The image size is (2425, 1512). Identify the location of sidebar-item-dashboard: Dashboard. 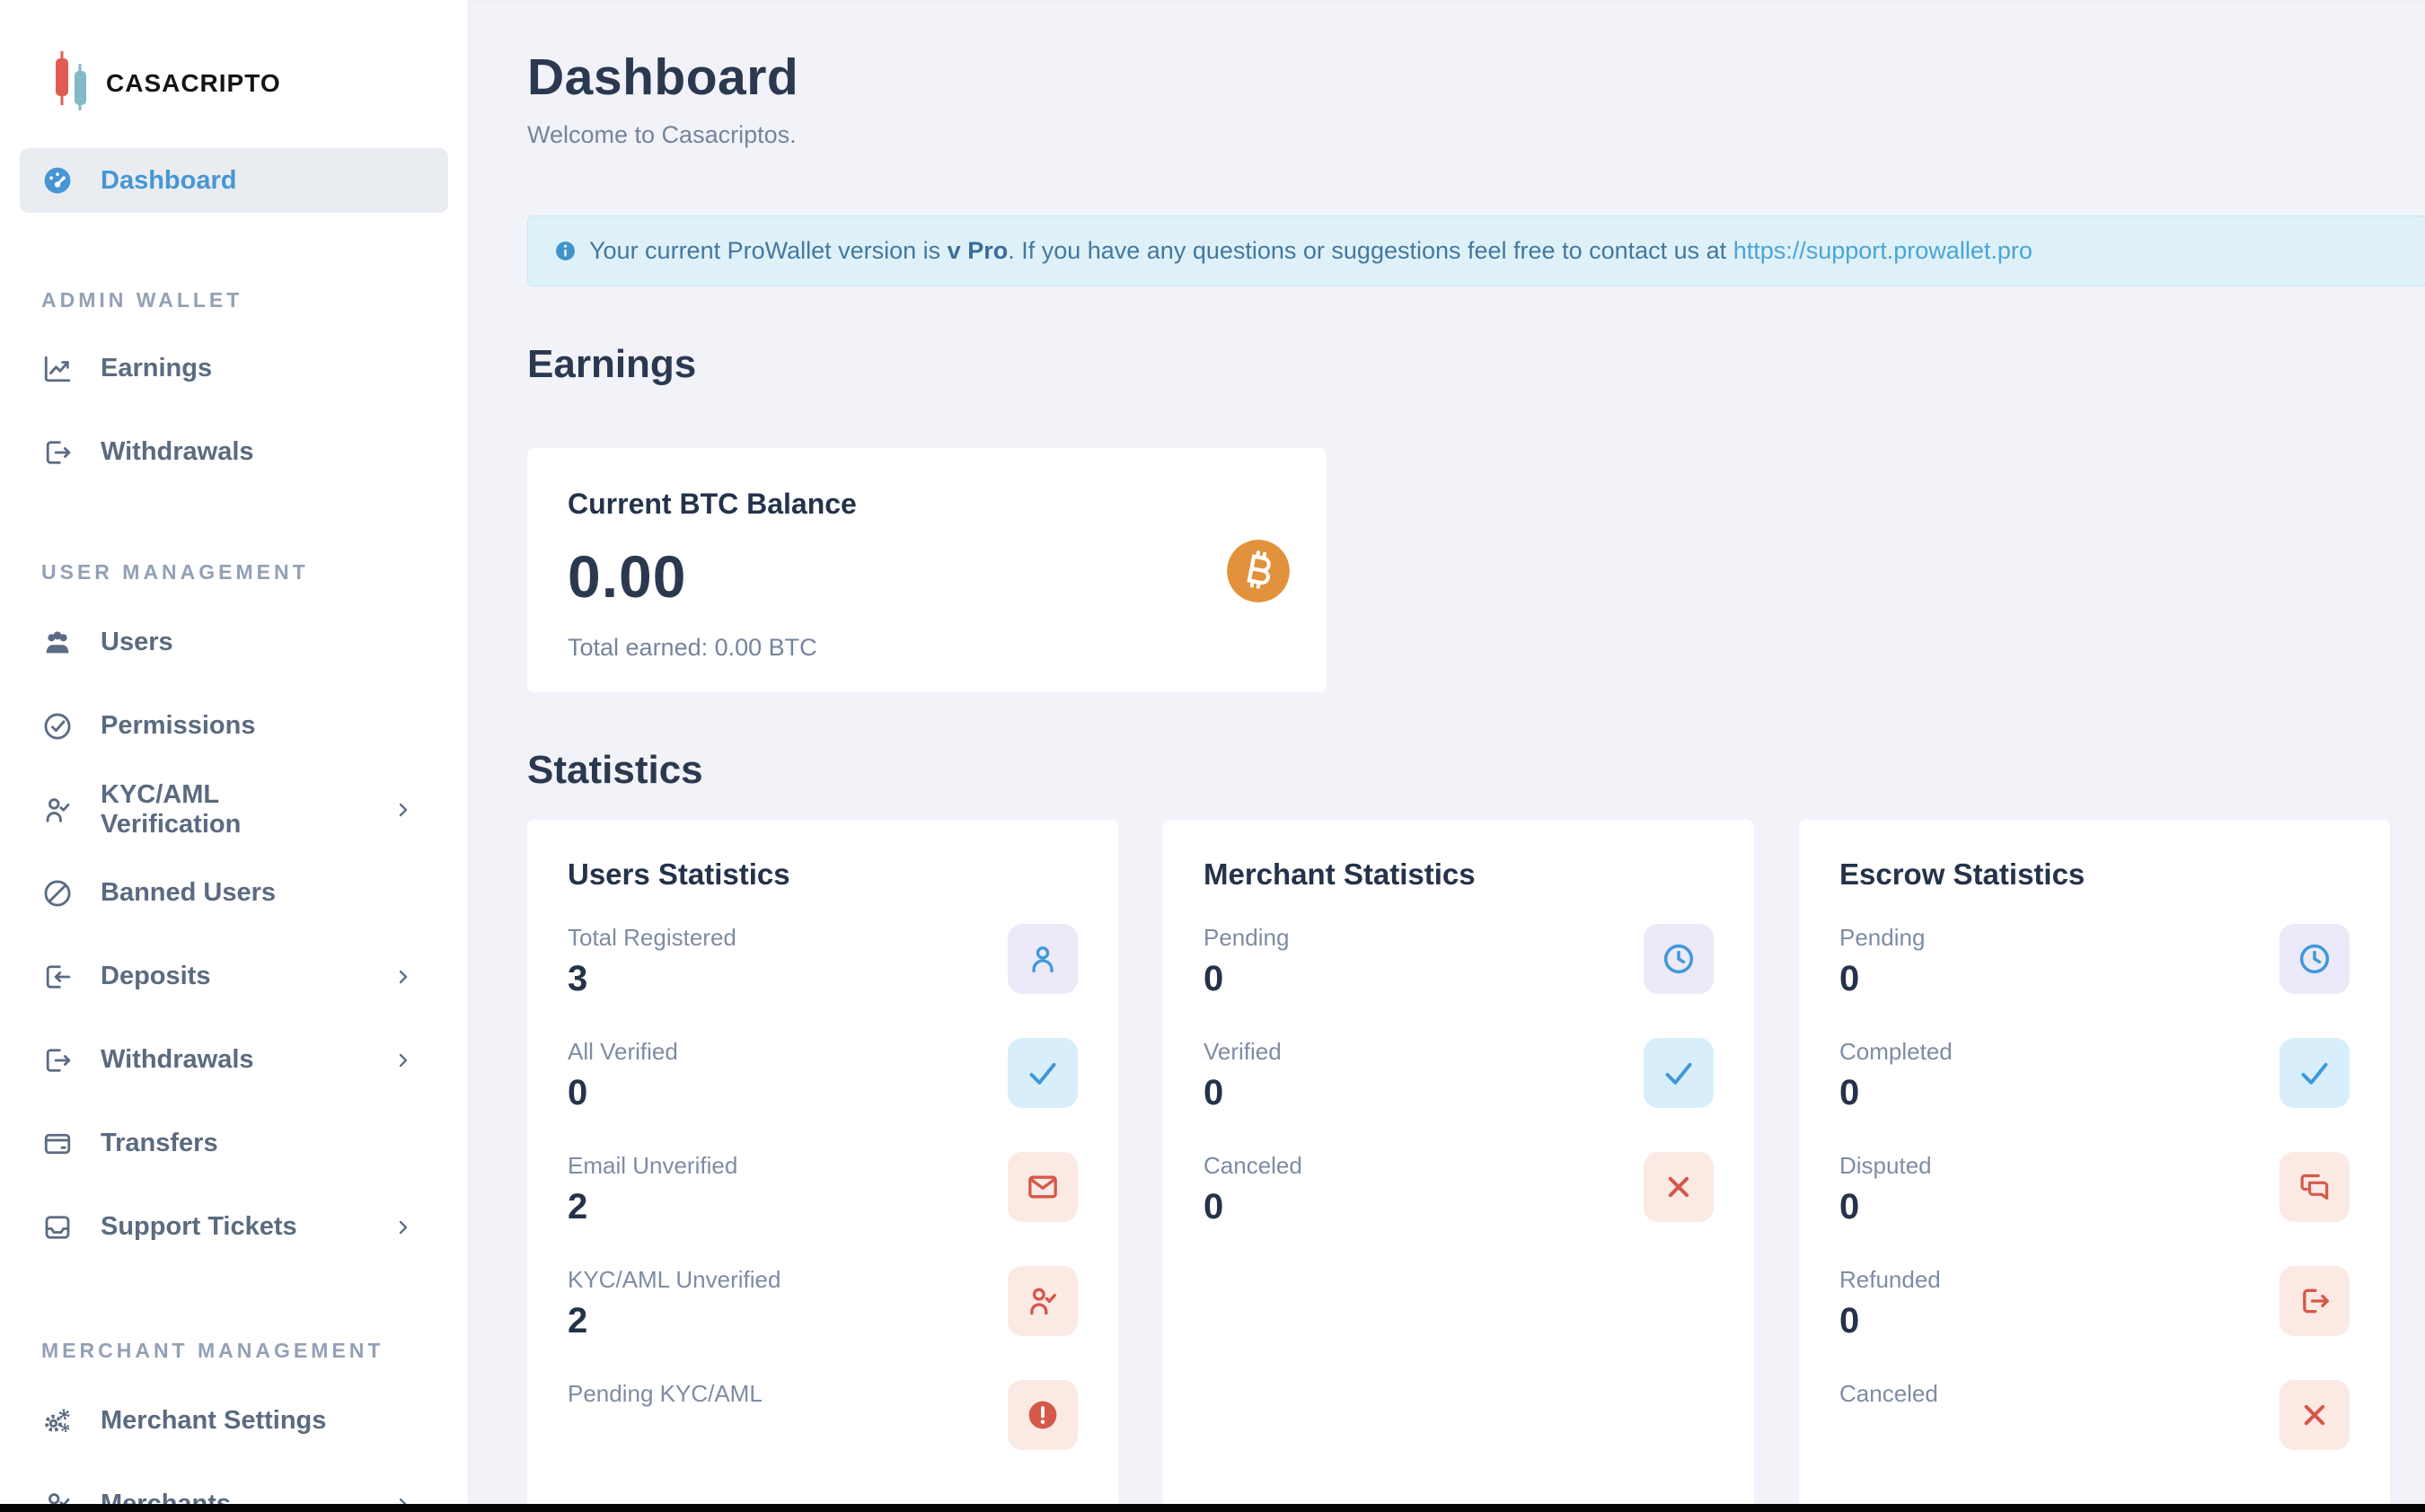
(234, 180).